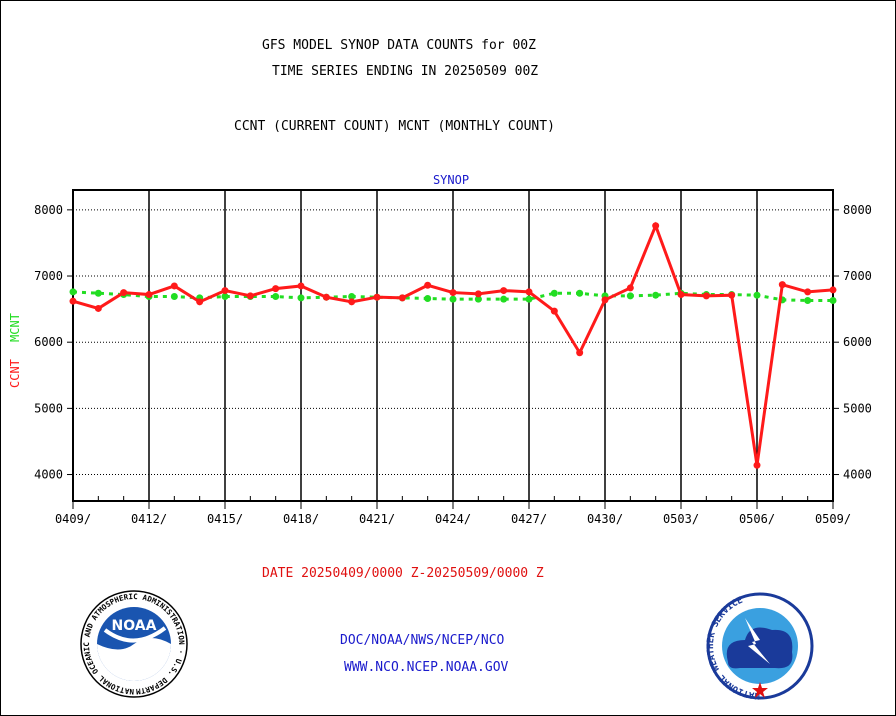 The image size is (896, 716). Describe the element at coordinates (422, 640) in the screenshot. I see `footer-org: DOC/NOAA/NWS/NCEP/NCO` at that location.